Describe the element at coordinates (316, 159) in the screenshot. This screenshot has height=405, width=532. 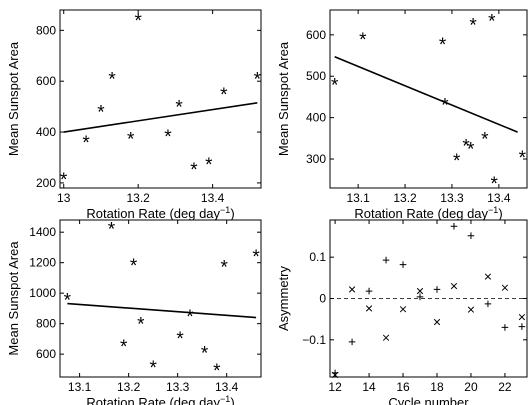
I see `y-tick-label: 300` at that location.